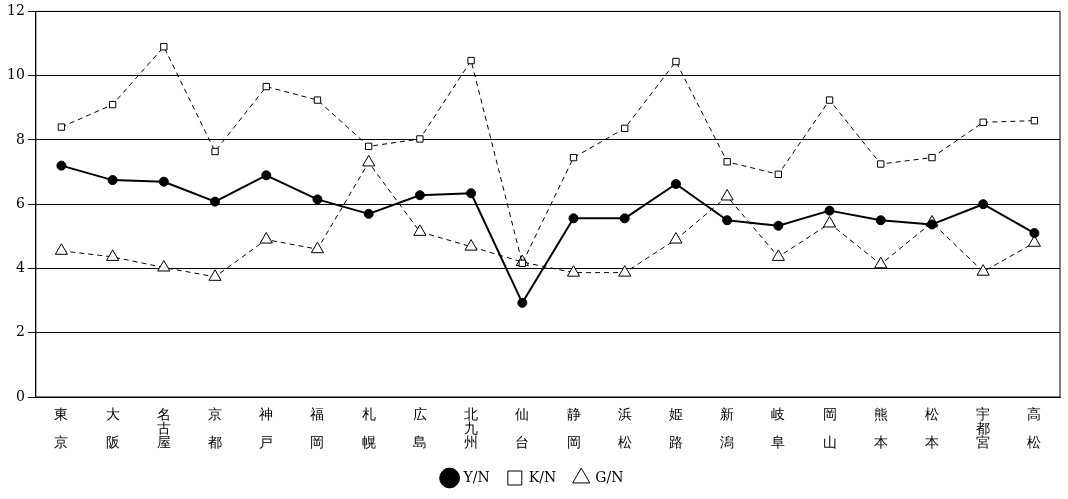 Image resolution: width=1068 pixels, height=499 pixels. What do you see at coordinates (20, 202) in the screenshot?
I see `y-tick-label: 6` at bounding box center [20, 202].